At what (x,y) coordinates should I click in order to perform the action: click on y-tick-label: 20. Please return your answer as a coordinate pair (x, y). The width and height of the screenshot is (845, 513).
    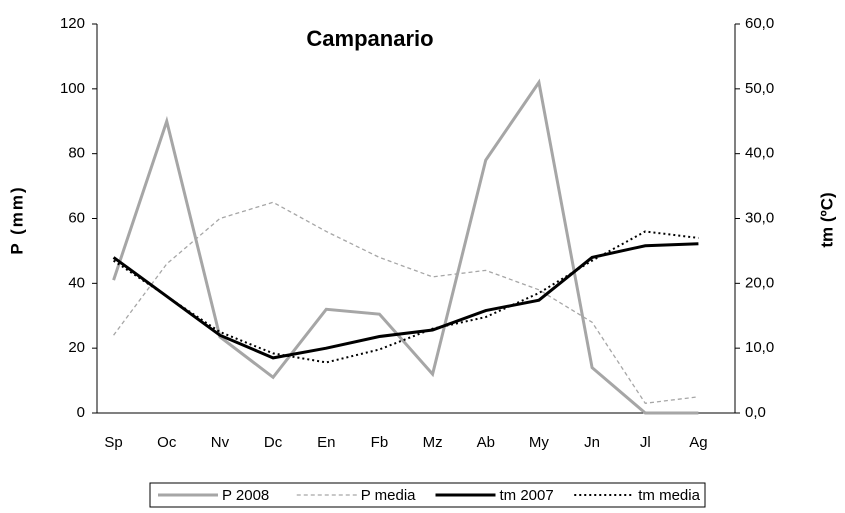
    Looking at the image, I should click on (76, 347).